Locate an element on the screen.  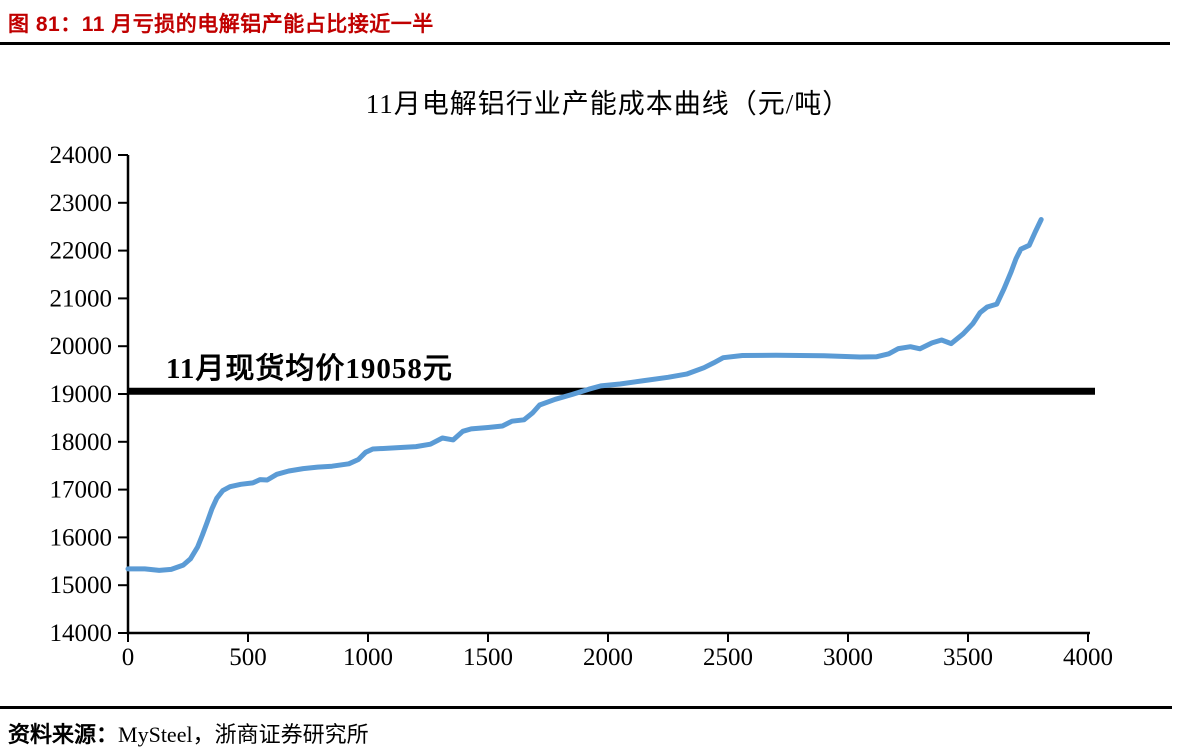
y-axis-tick-label: 14000 is located at coordinates (81, 633).